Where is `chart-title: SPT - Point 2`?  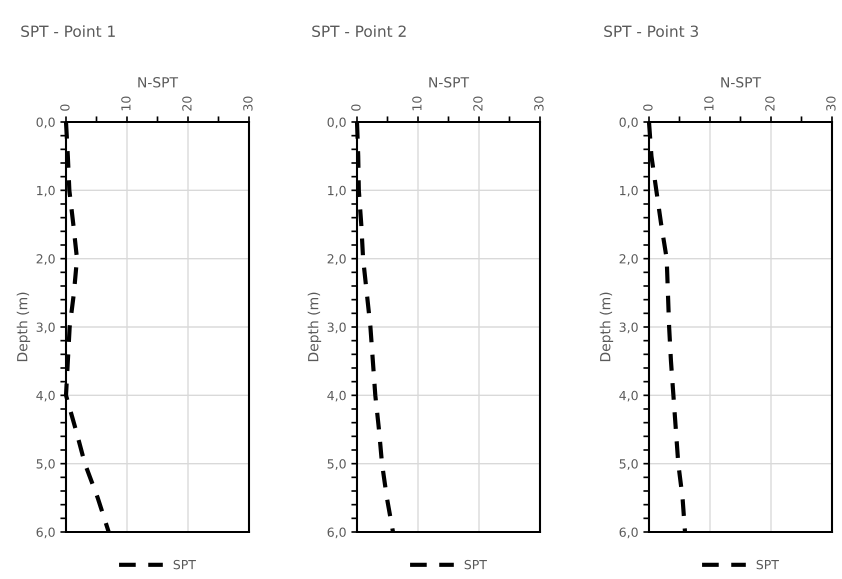
chart-title: SPT - Point 2 is located at coordinates (359, 31).